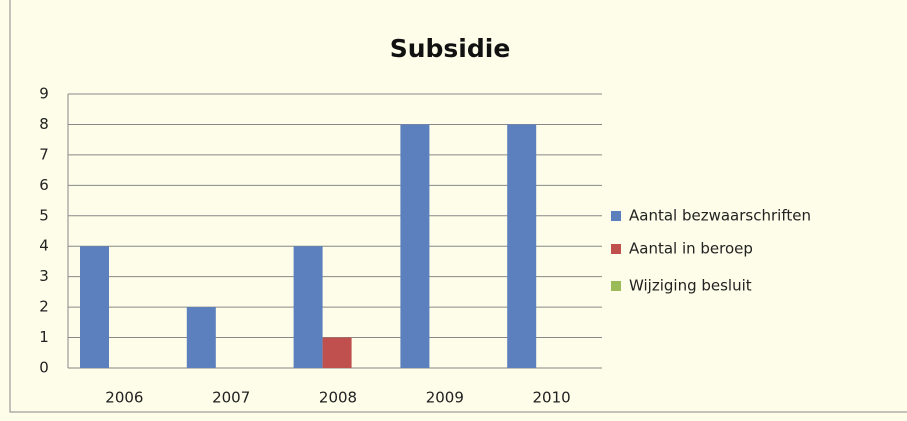  What do you see at coordinates (552, 398) in the screenshot?
I see `x-tick-label: 2010` at bounding box center [552, 398].